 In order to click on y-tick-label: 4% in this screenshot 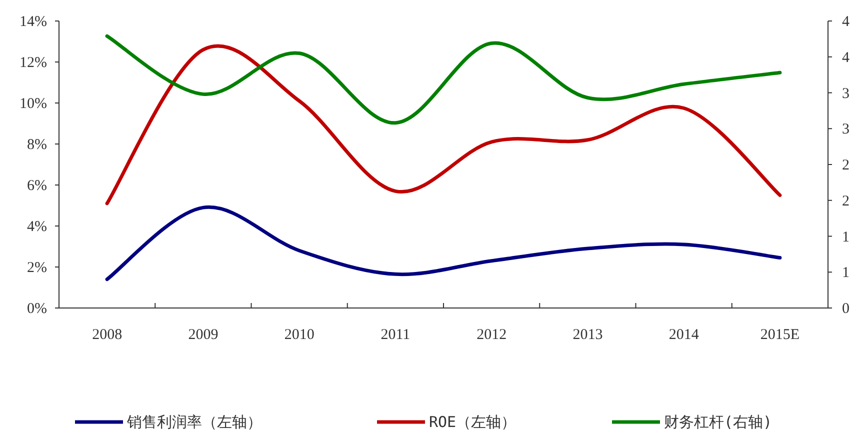, I will do `click(37, 227)`.